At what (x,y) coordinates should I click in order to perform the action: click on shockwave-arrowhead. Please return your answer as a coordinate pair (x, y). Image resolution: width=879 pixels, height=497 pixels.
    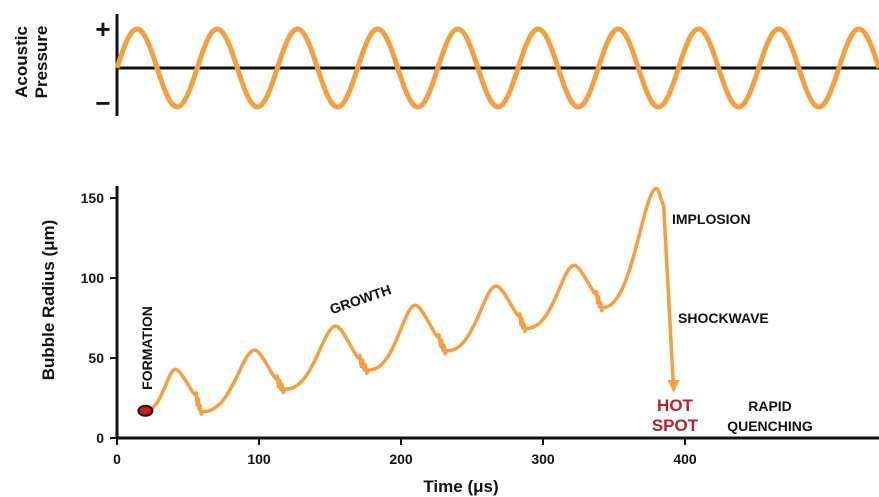
    Looking at the image, I should click on (673, 386).